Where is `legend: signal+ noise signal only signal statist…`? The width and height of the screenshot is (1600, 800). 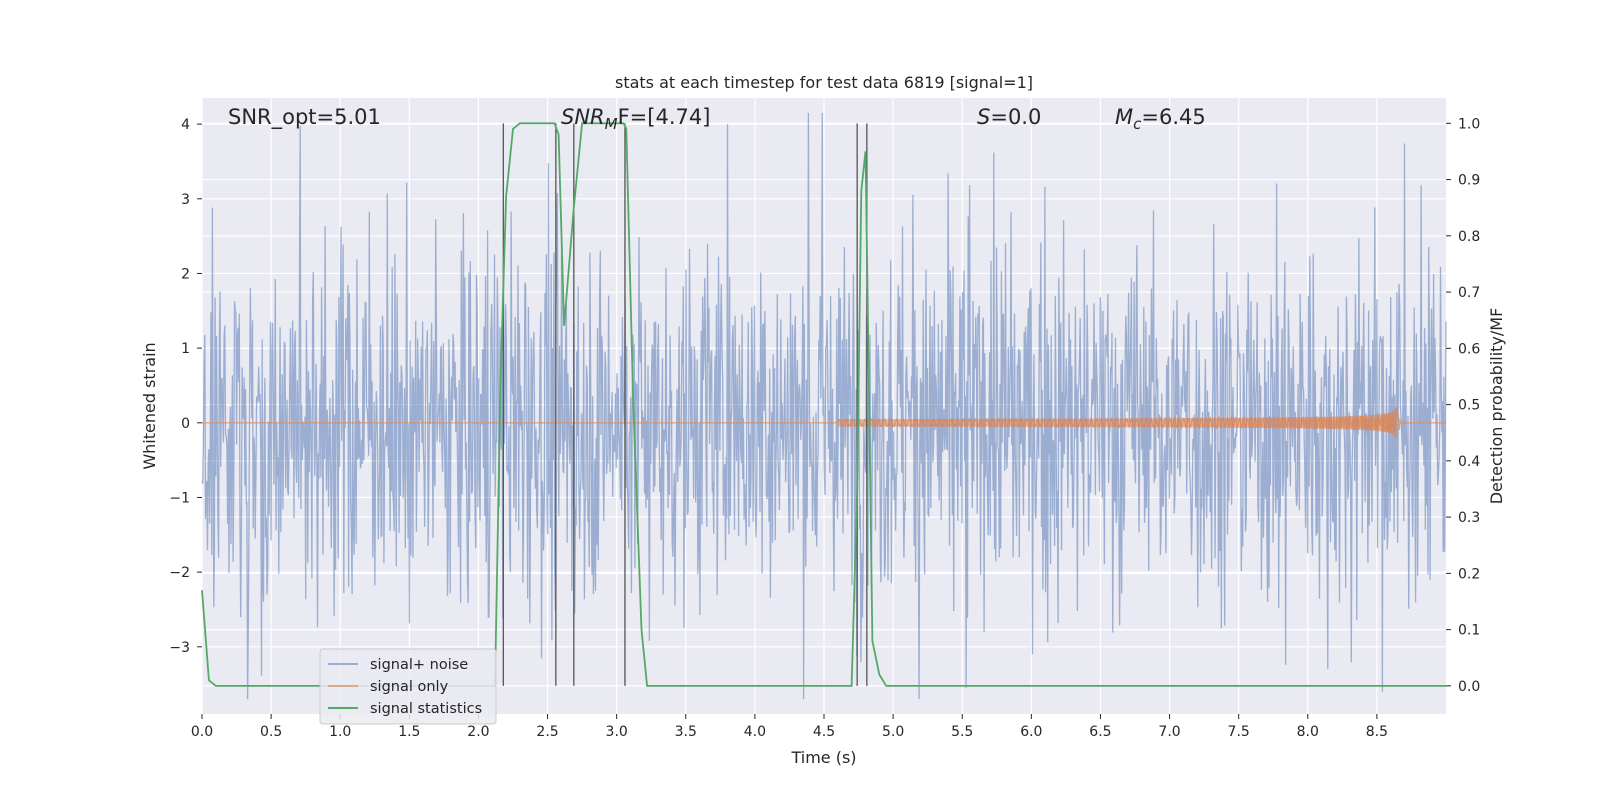
legend: signal+ noise signal only signal statist… is located at coordinates (408, 686).